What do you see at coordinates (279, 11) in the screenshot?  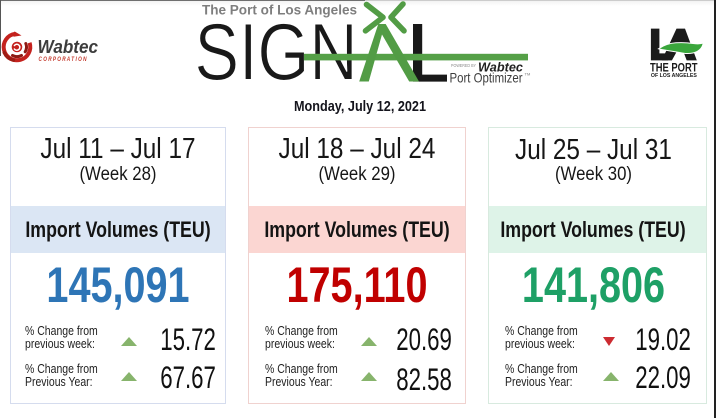 I see `svg-text: The Port of Los Angeles` at bounding box center [279, 11].